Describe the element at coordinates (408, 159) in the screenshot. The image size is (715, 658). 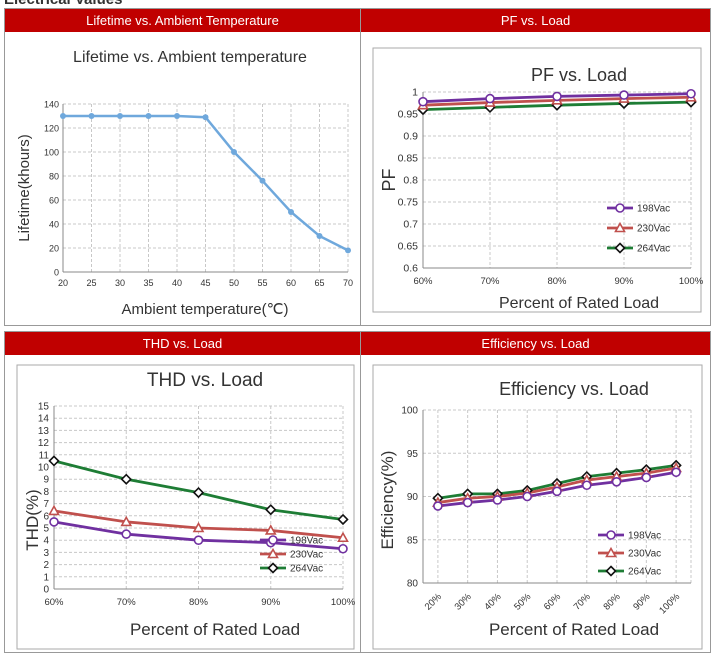
I see `y-tick-label: 0.85` at that location.